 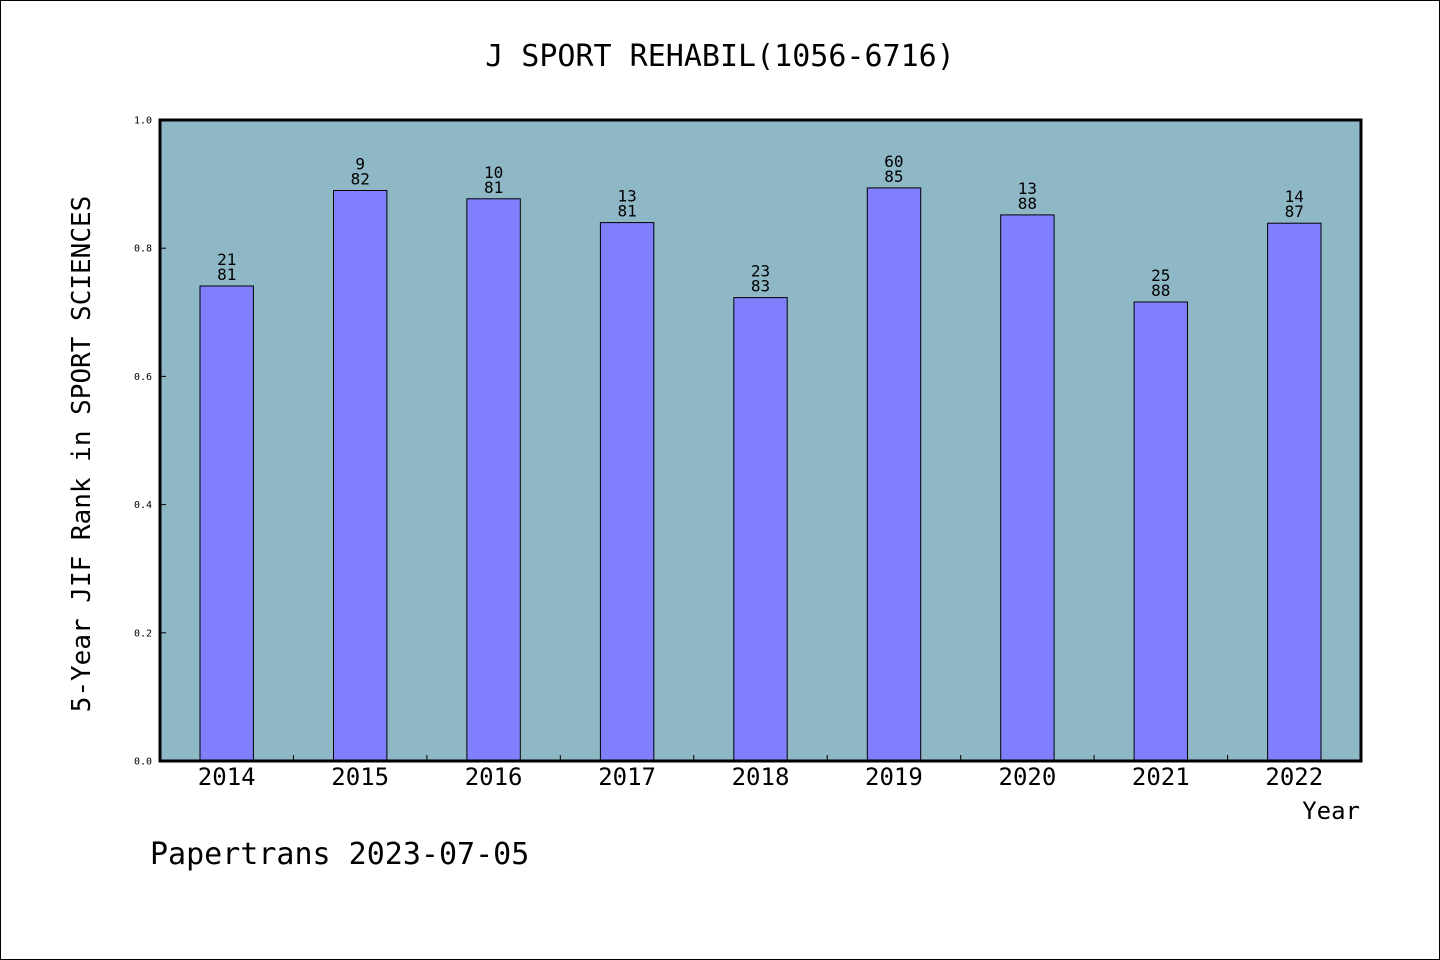 What do you see at coordinates (226, 523) in the screenshot?
I see `bar-2014` at bounding box center [226, 523].